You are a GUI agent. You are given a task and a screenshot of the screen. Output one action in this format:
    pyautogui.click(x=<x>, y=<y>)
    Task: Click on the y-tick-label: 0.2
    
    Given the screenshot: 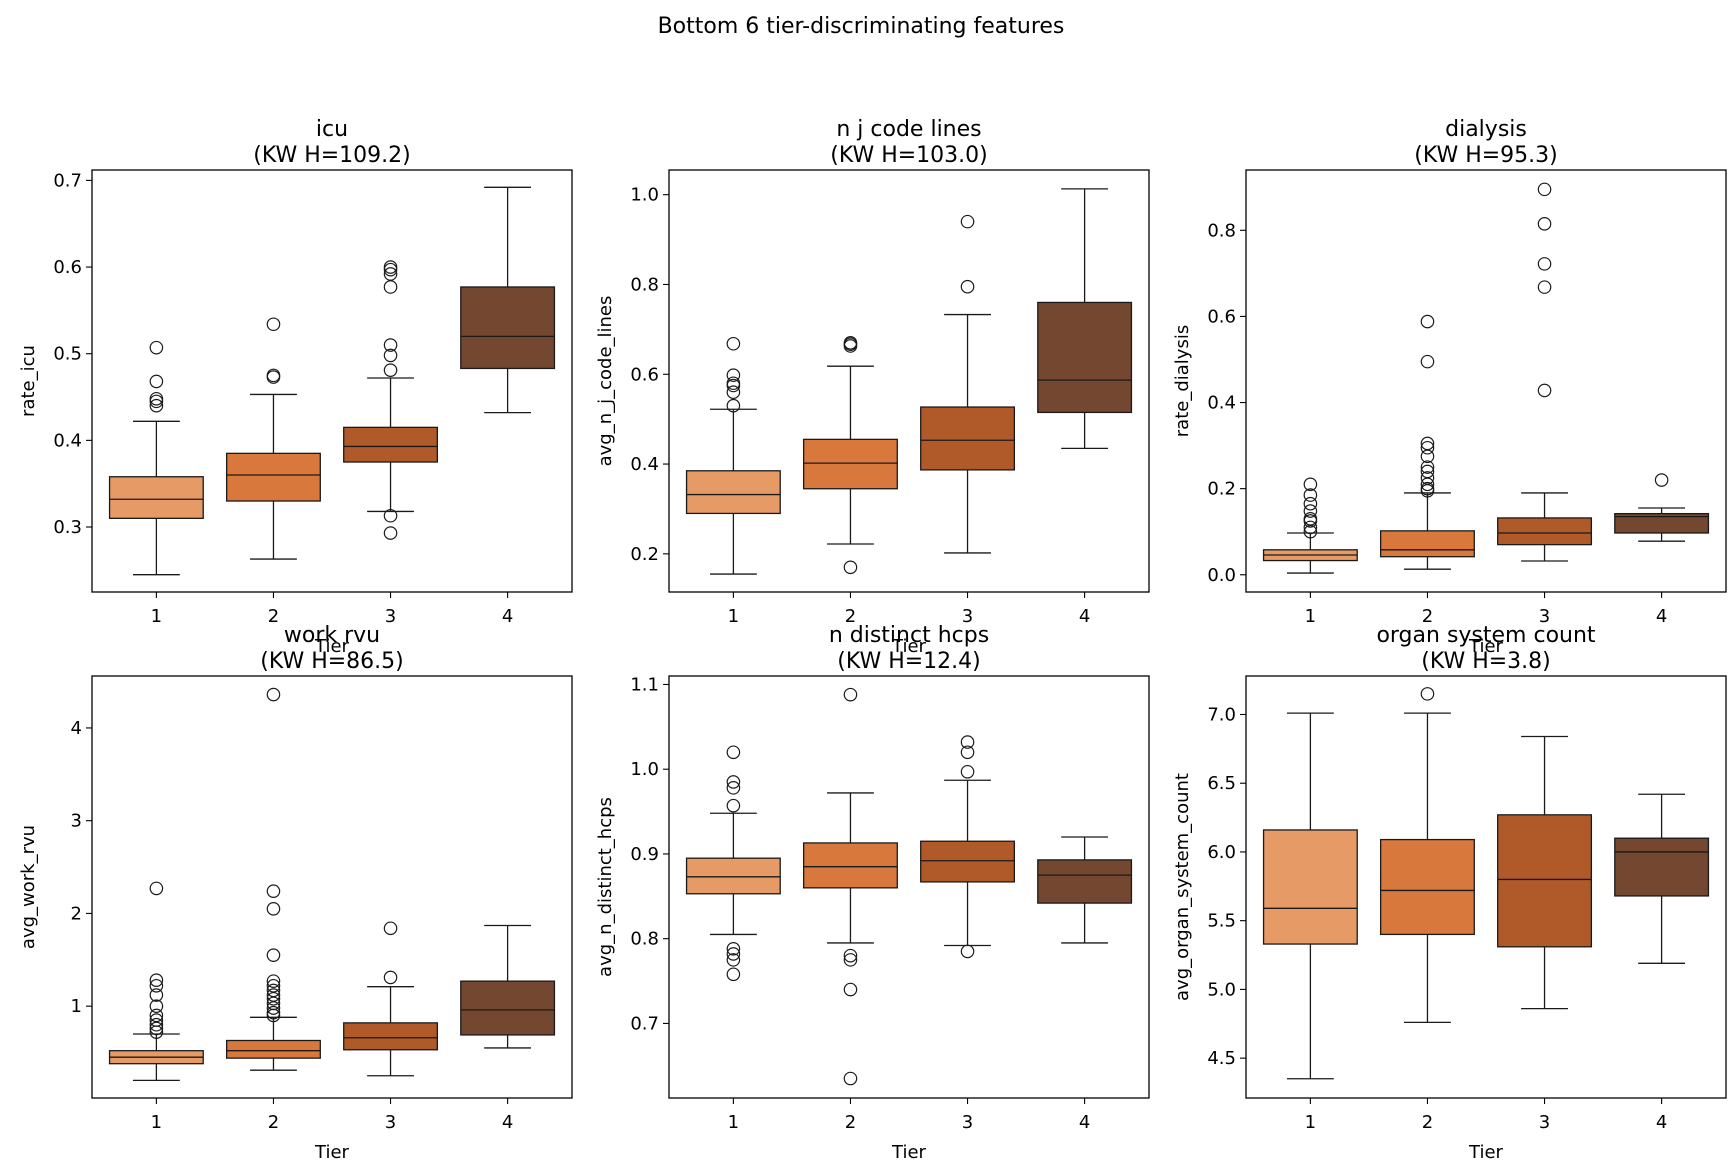 What is the action you would take?
    pyautogui.click(x=644, y=554)
    